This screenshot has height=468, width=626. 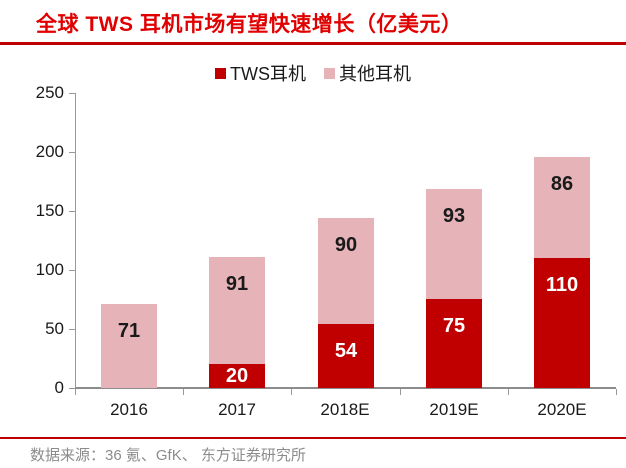 I want to click on legend-item-0: TWS耳机, so click(x=260, y=73).